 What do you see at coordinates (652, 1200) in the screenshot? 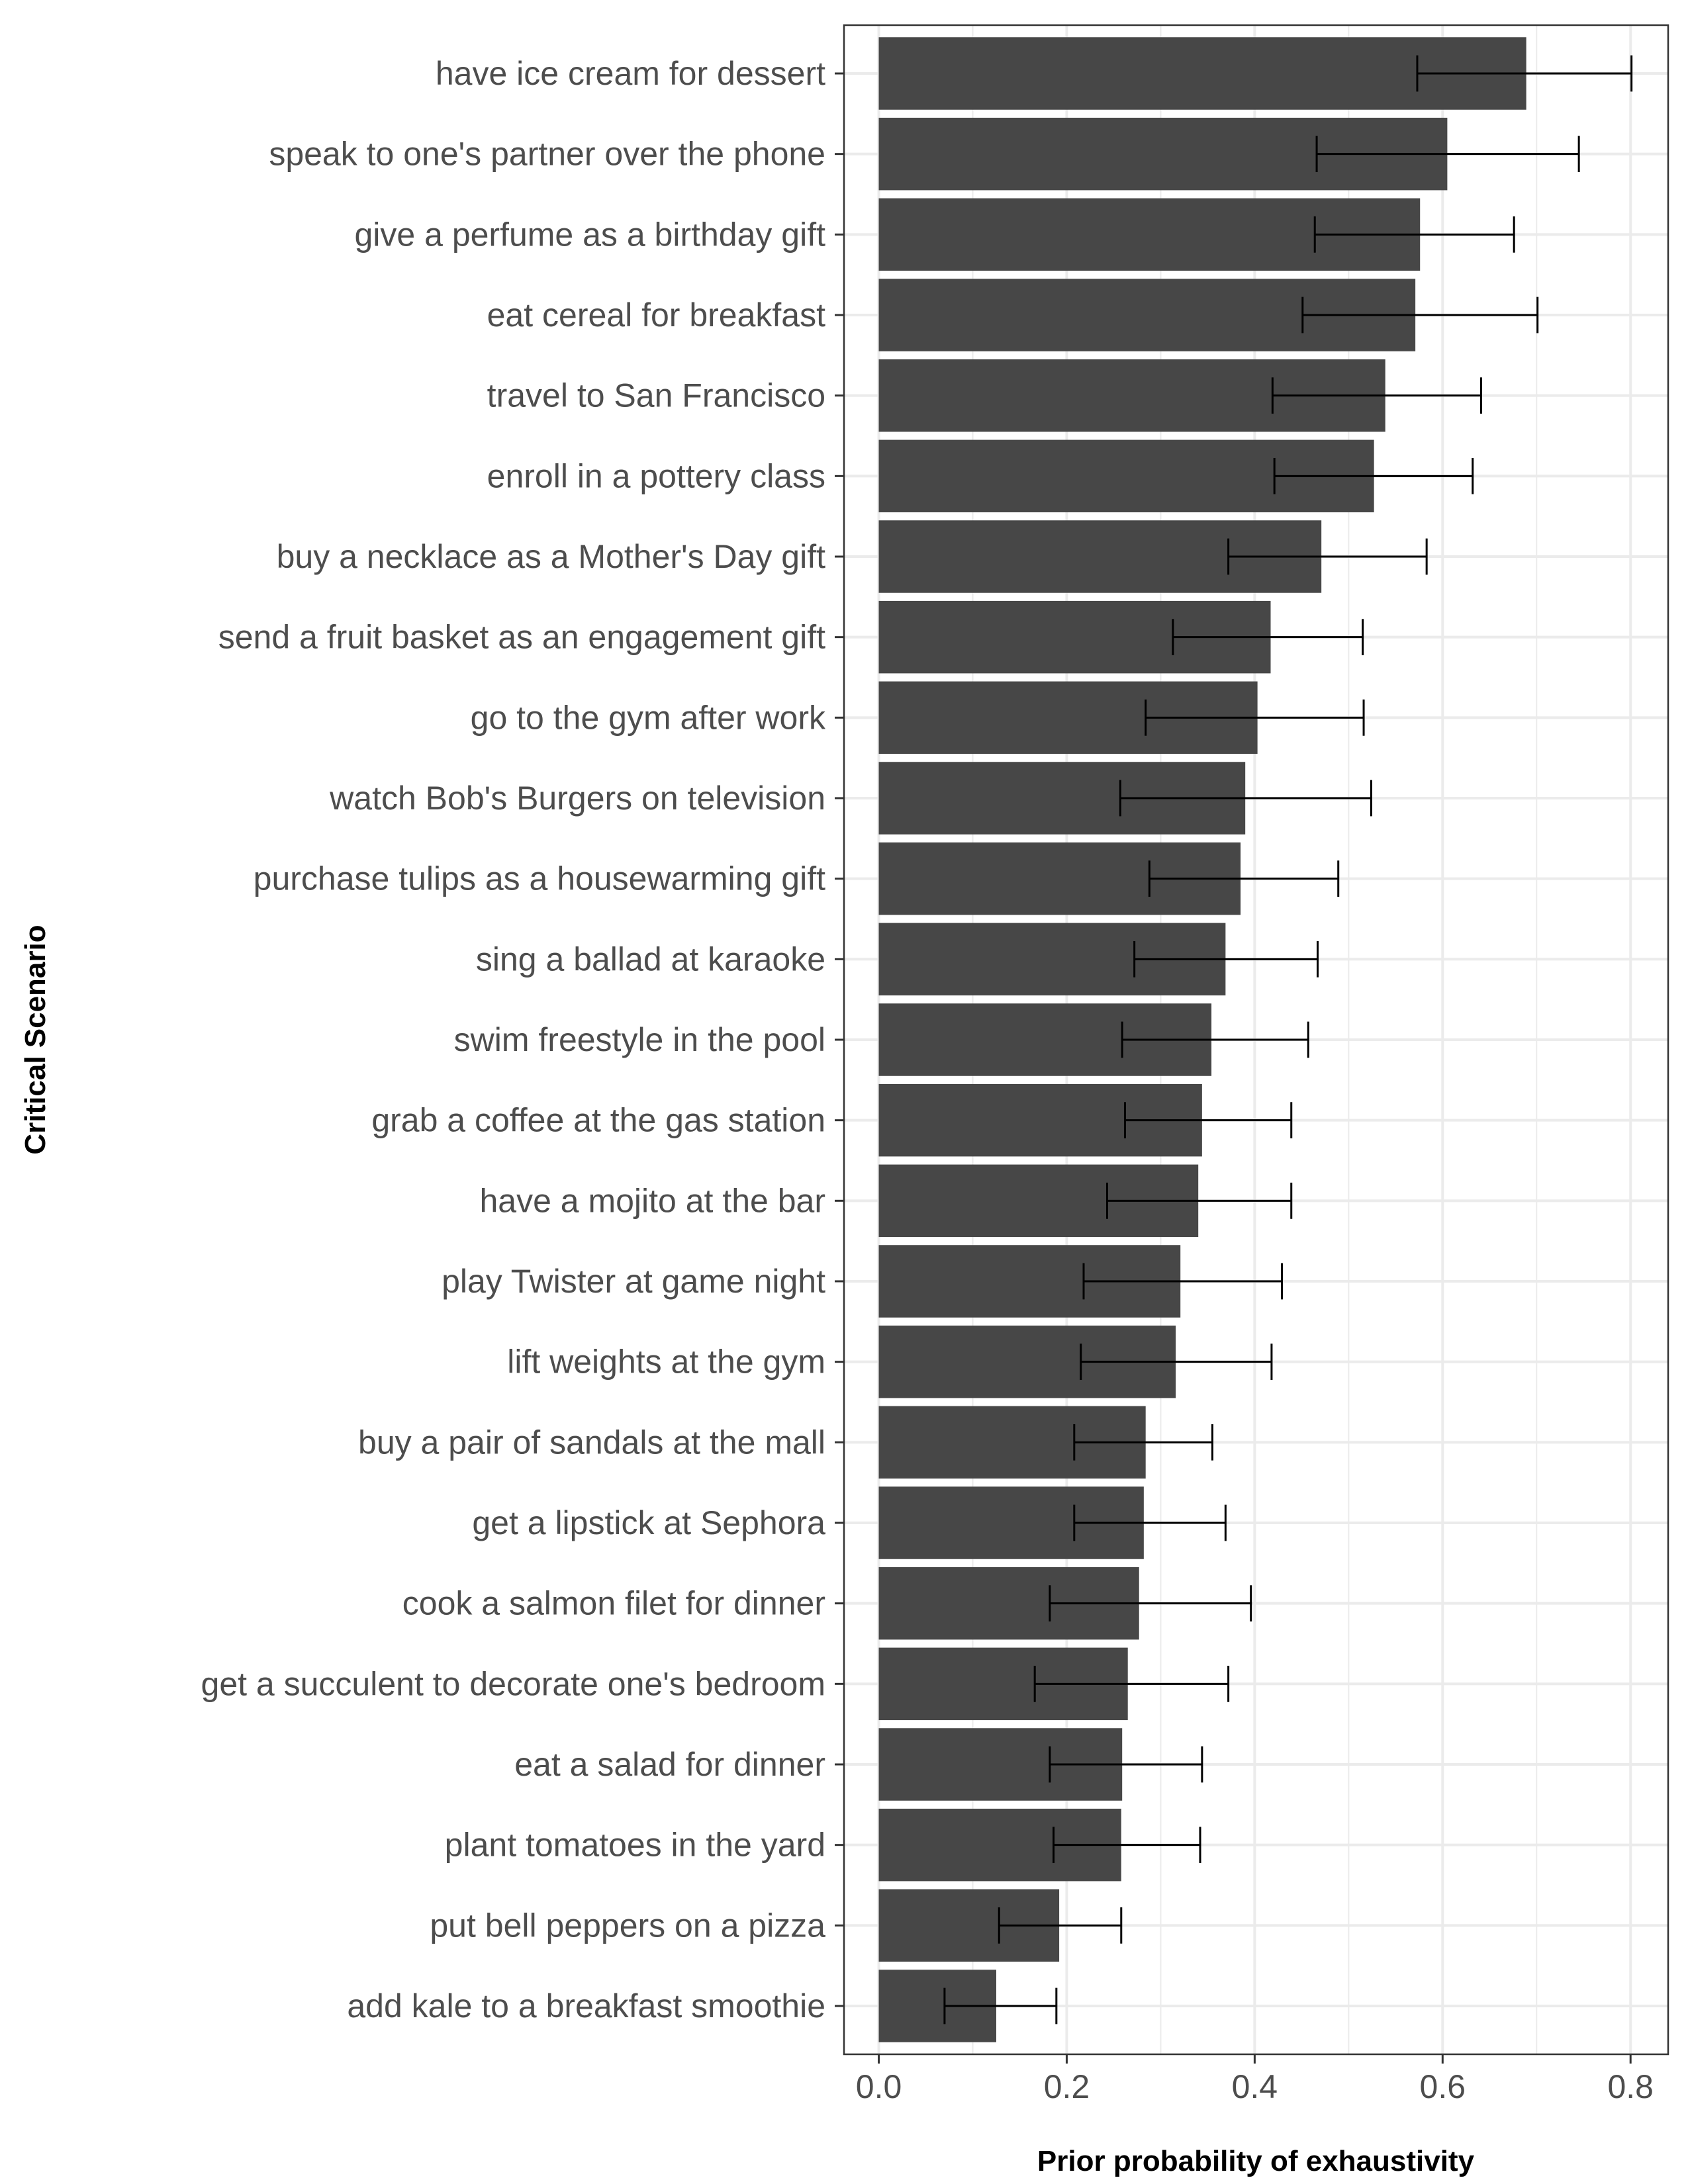
I see `y-tick-label: have a mojito at the bar` at bounding box center [652, 1200].